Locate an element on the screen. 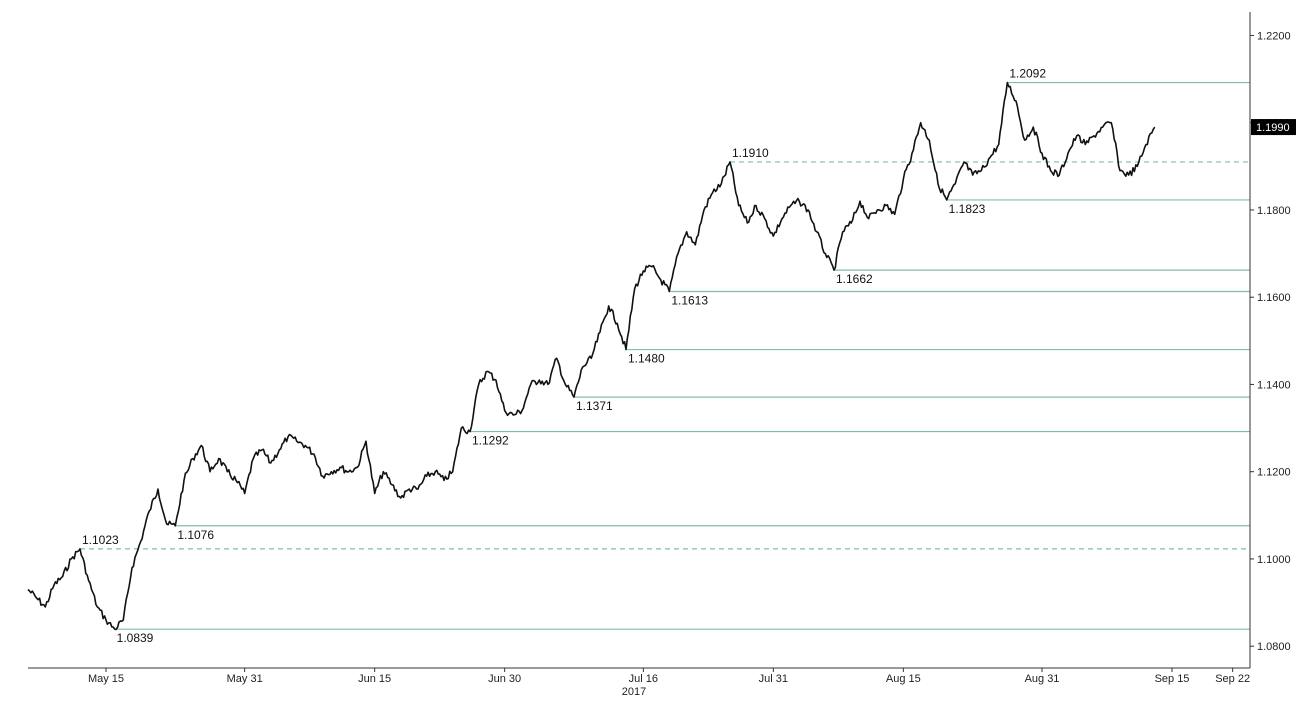 Image resolution: width=1311 pixels, height=711 pixels. y-tick-label: 1.1800 is located at coordinates (1274, 211).